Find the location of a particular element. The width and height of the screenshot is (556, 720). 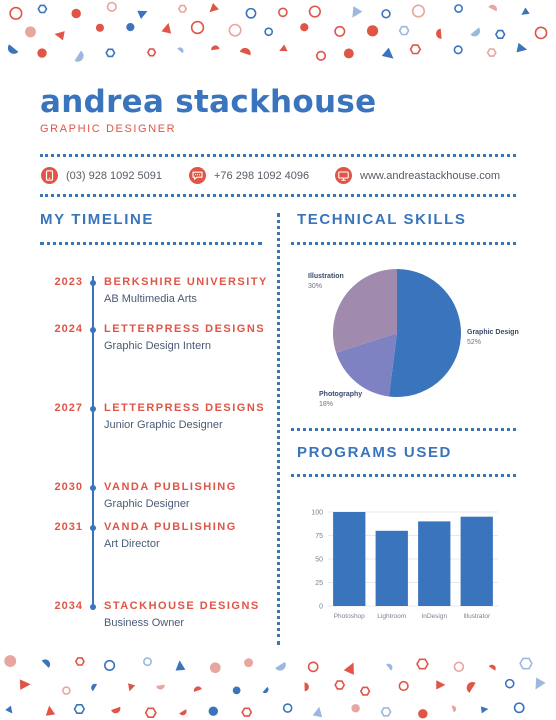

x-tick-label: Photoshop is located at coordinates (349, 616).